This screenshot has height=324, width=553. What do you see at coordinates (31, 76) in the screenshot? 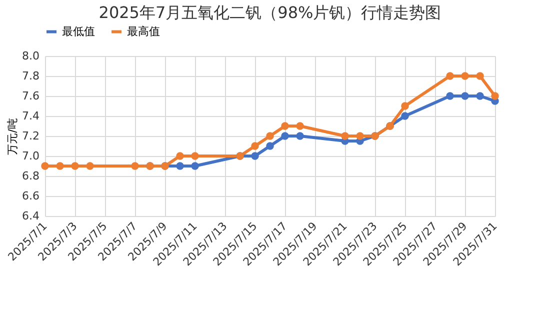
I see `y-tick-label: 7.8` at bounding box center [31, 76].